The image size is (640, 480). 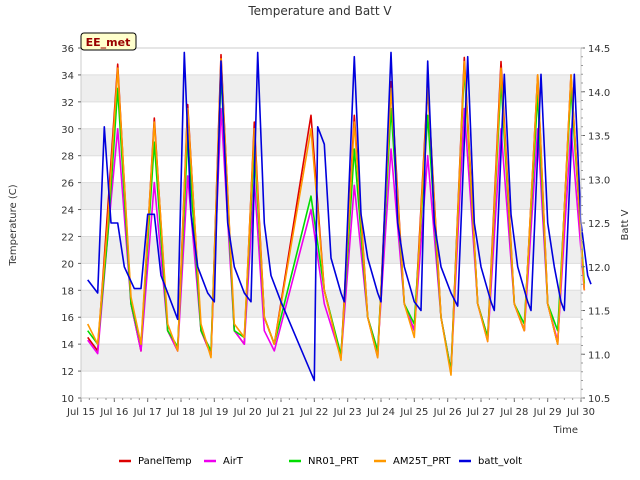 What do you see at coordinates (67, 211) in the screenshot?
I see `y-tick-label: 24` at bounding box center [67, 211].